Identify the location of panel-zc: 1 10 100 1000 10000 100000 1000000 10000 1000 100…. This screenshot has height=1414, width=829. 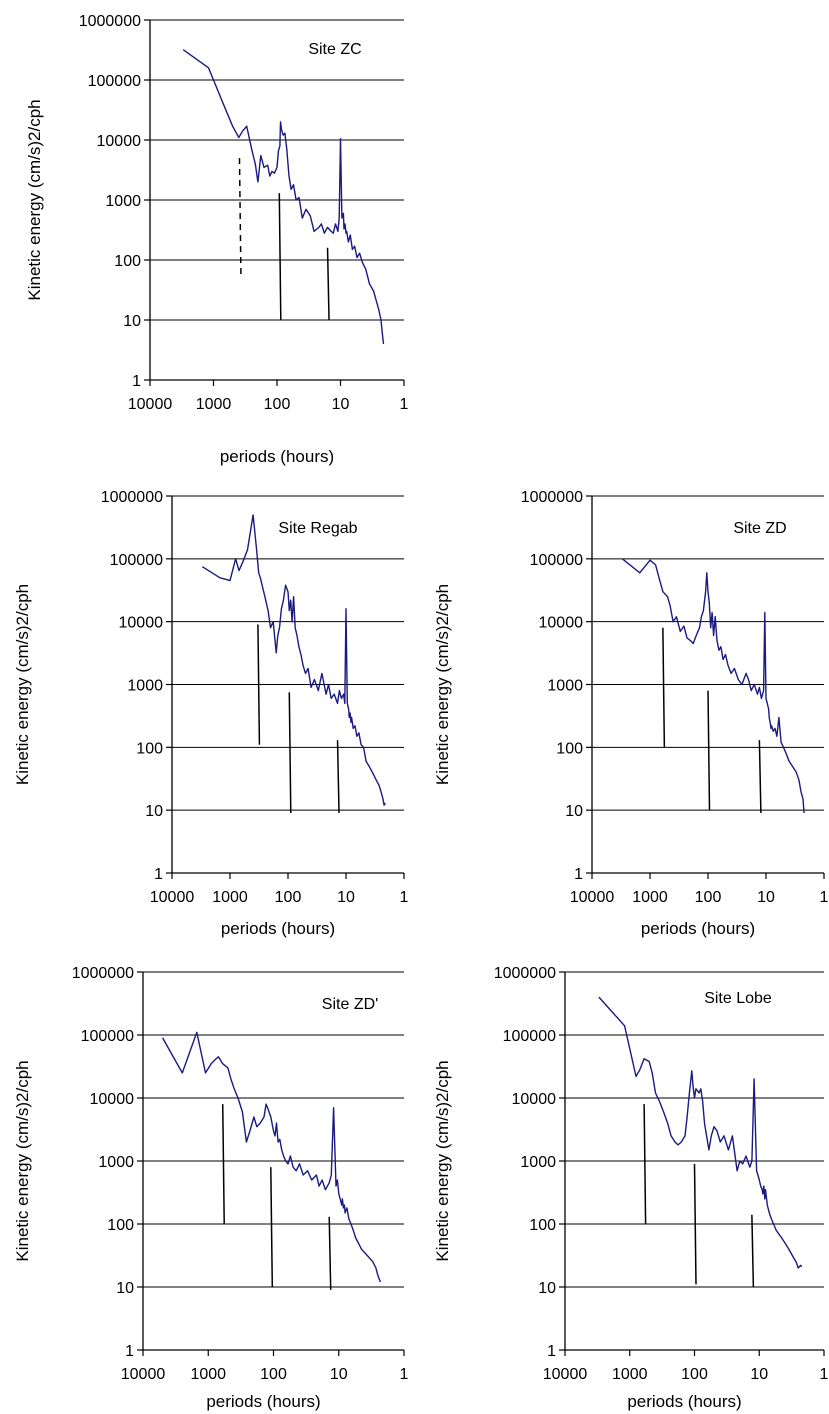
(217, 239).